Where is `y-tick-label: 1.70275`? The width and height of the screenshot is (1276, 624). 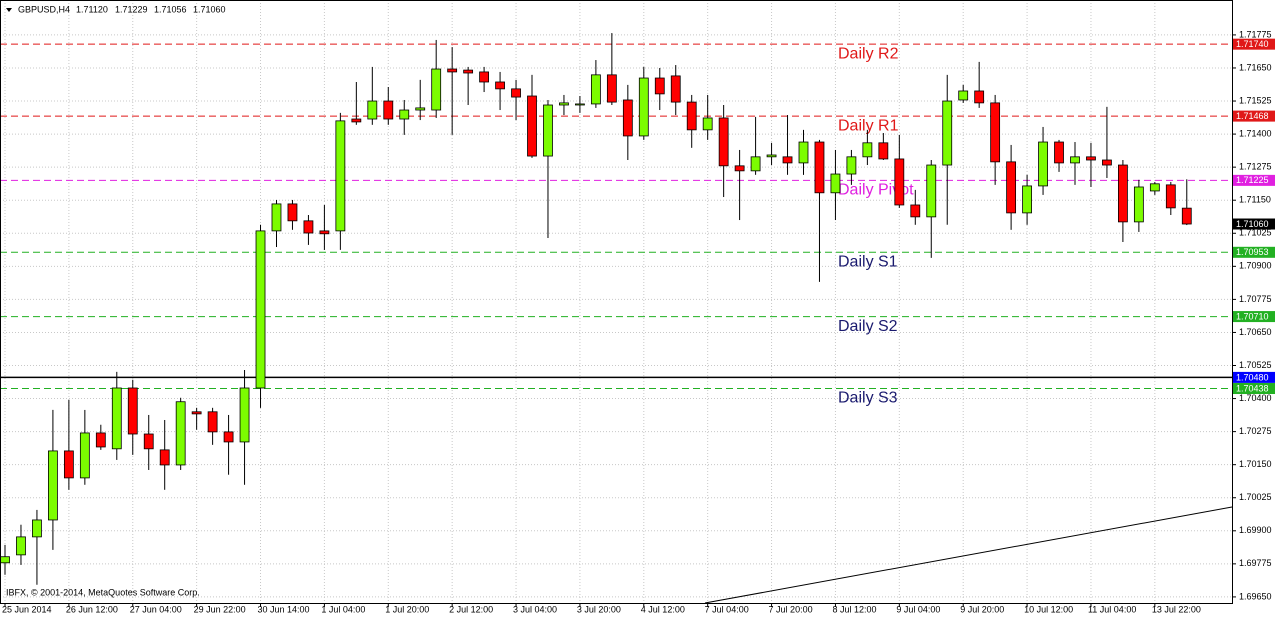
y-tick-label: 1.70275 is located at coordinates (1255, 431).